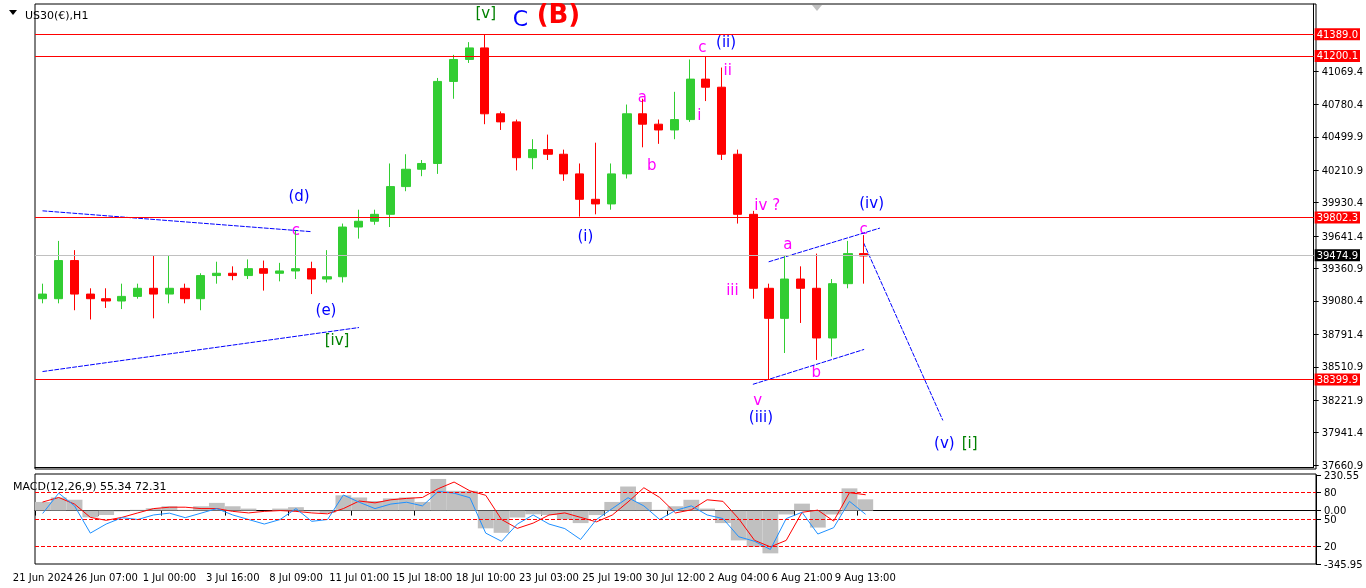 Image resolution: width=1366 pixels, height=588 pixels. What do you see at coordinates (106, 577) in the screenshot?
I see `x-tick-label: 26 Jun 07:00` at bounding box center [106, 577].